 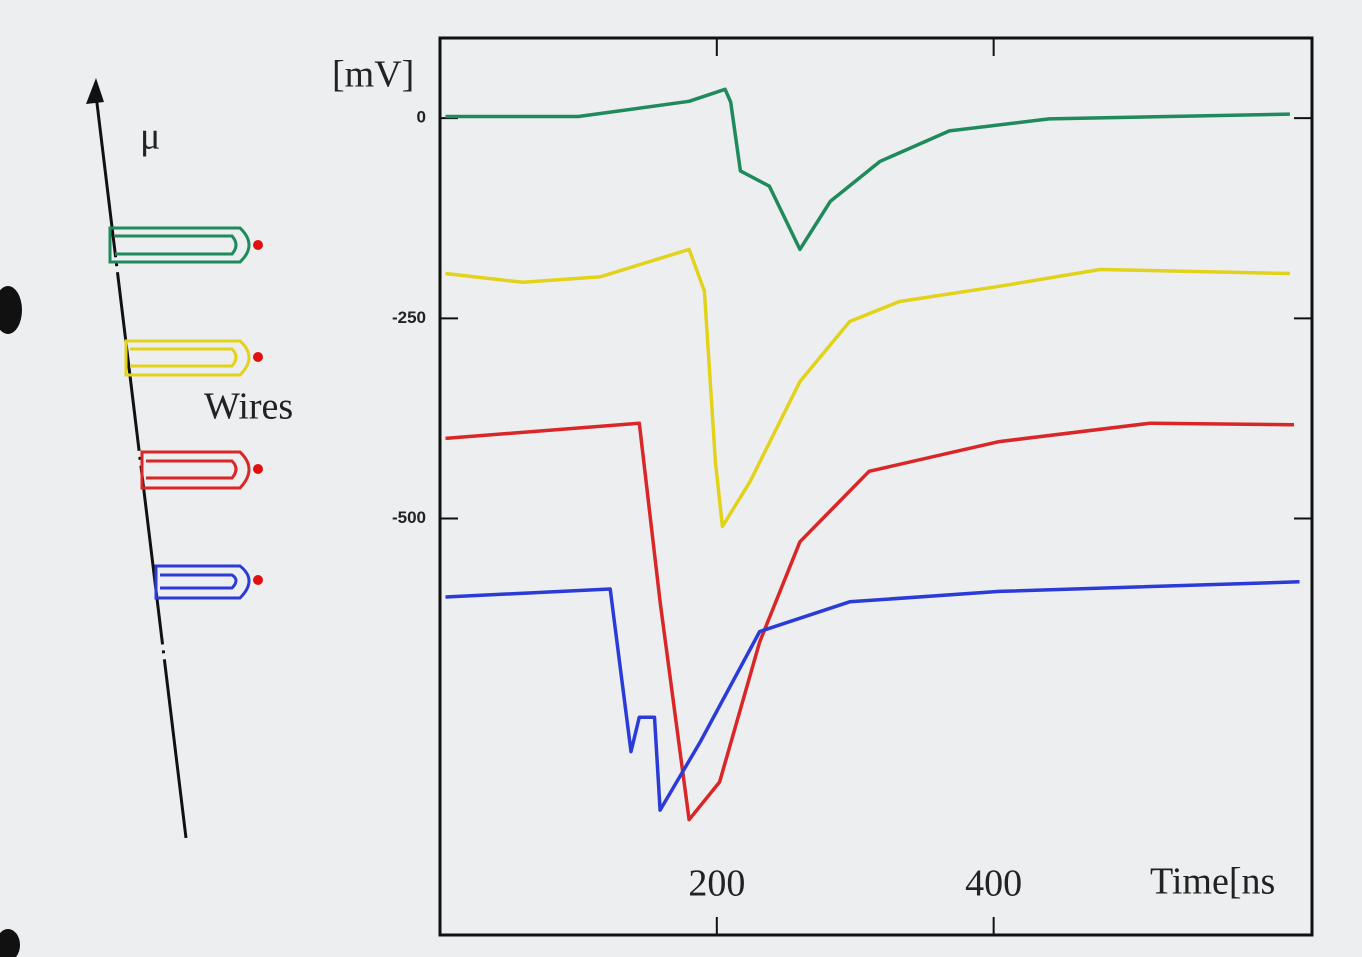 I want to click on arrow-head, so click(x=95, y=91).